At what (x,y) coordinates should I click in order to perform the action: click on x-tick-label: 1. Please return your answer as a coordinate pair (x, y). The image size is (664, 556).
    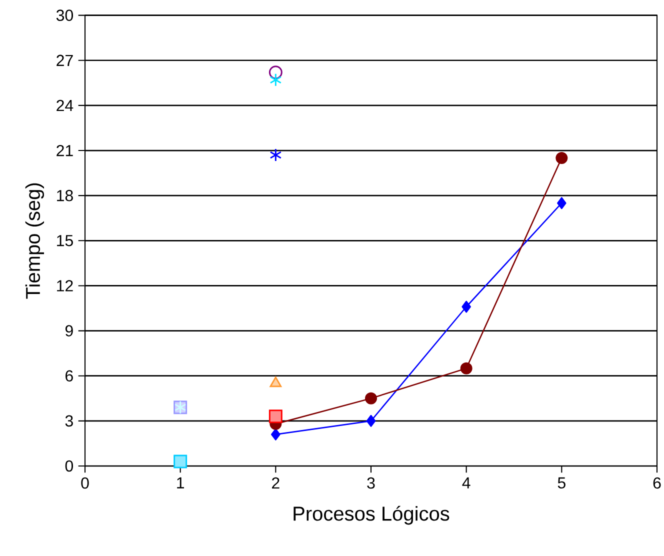
    Looking at the image, I should click on (180, 482).